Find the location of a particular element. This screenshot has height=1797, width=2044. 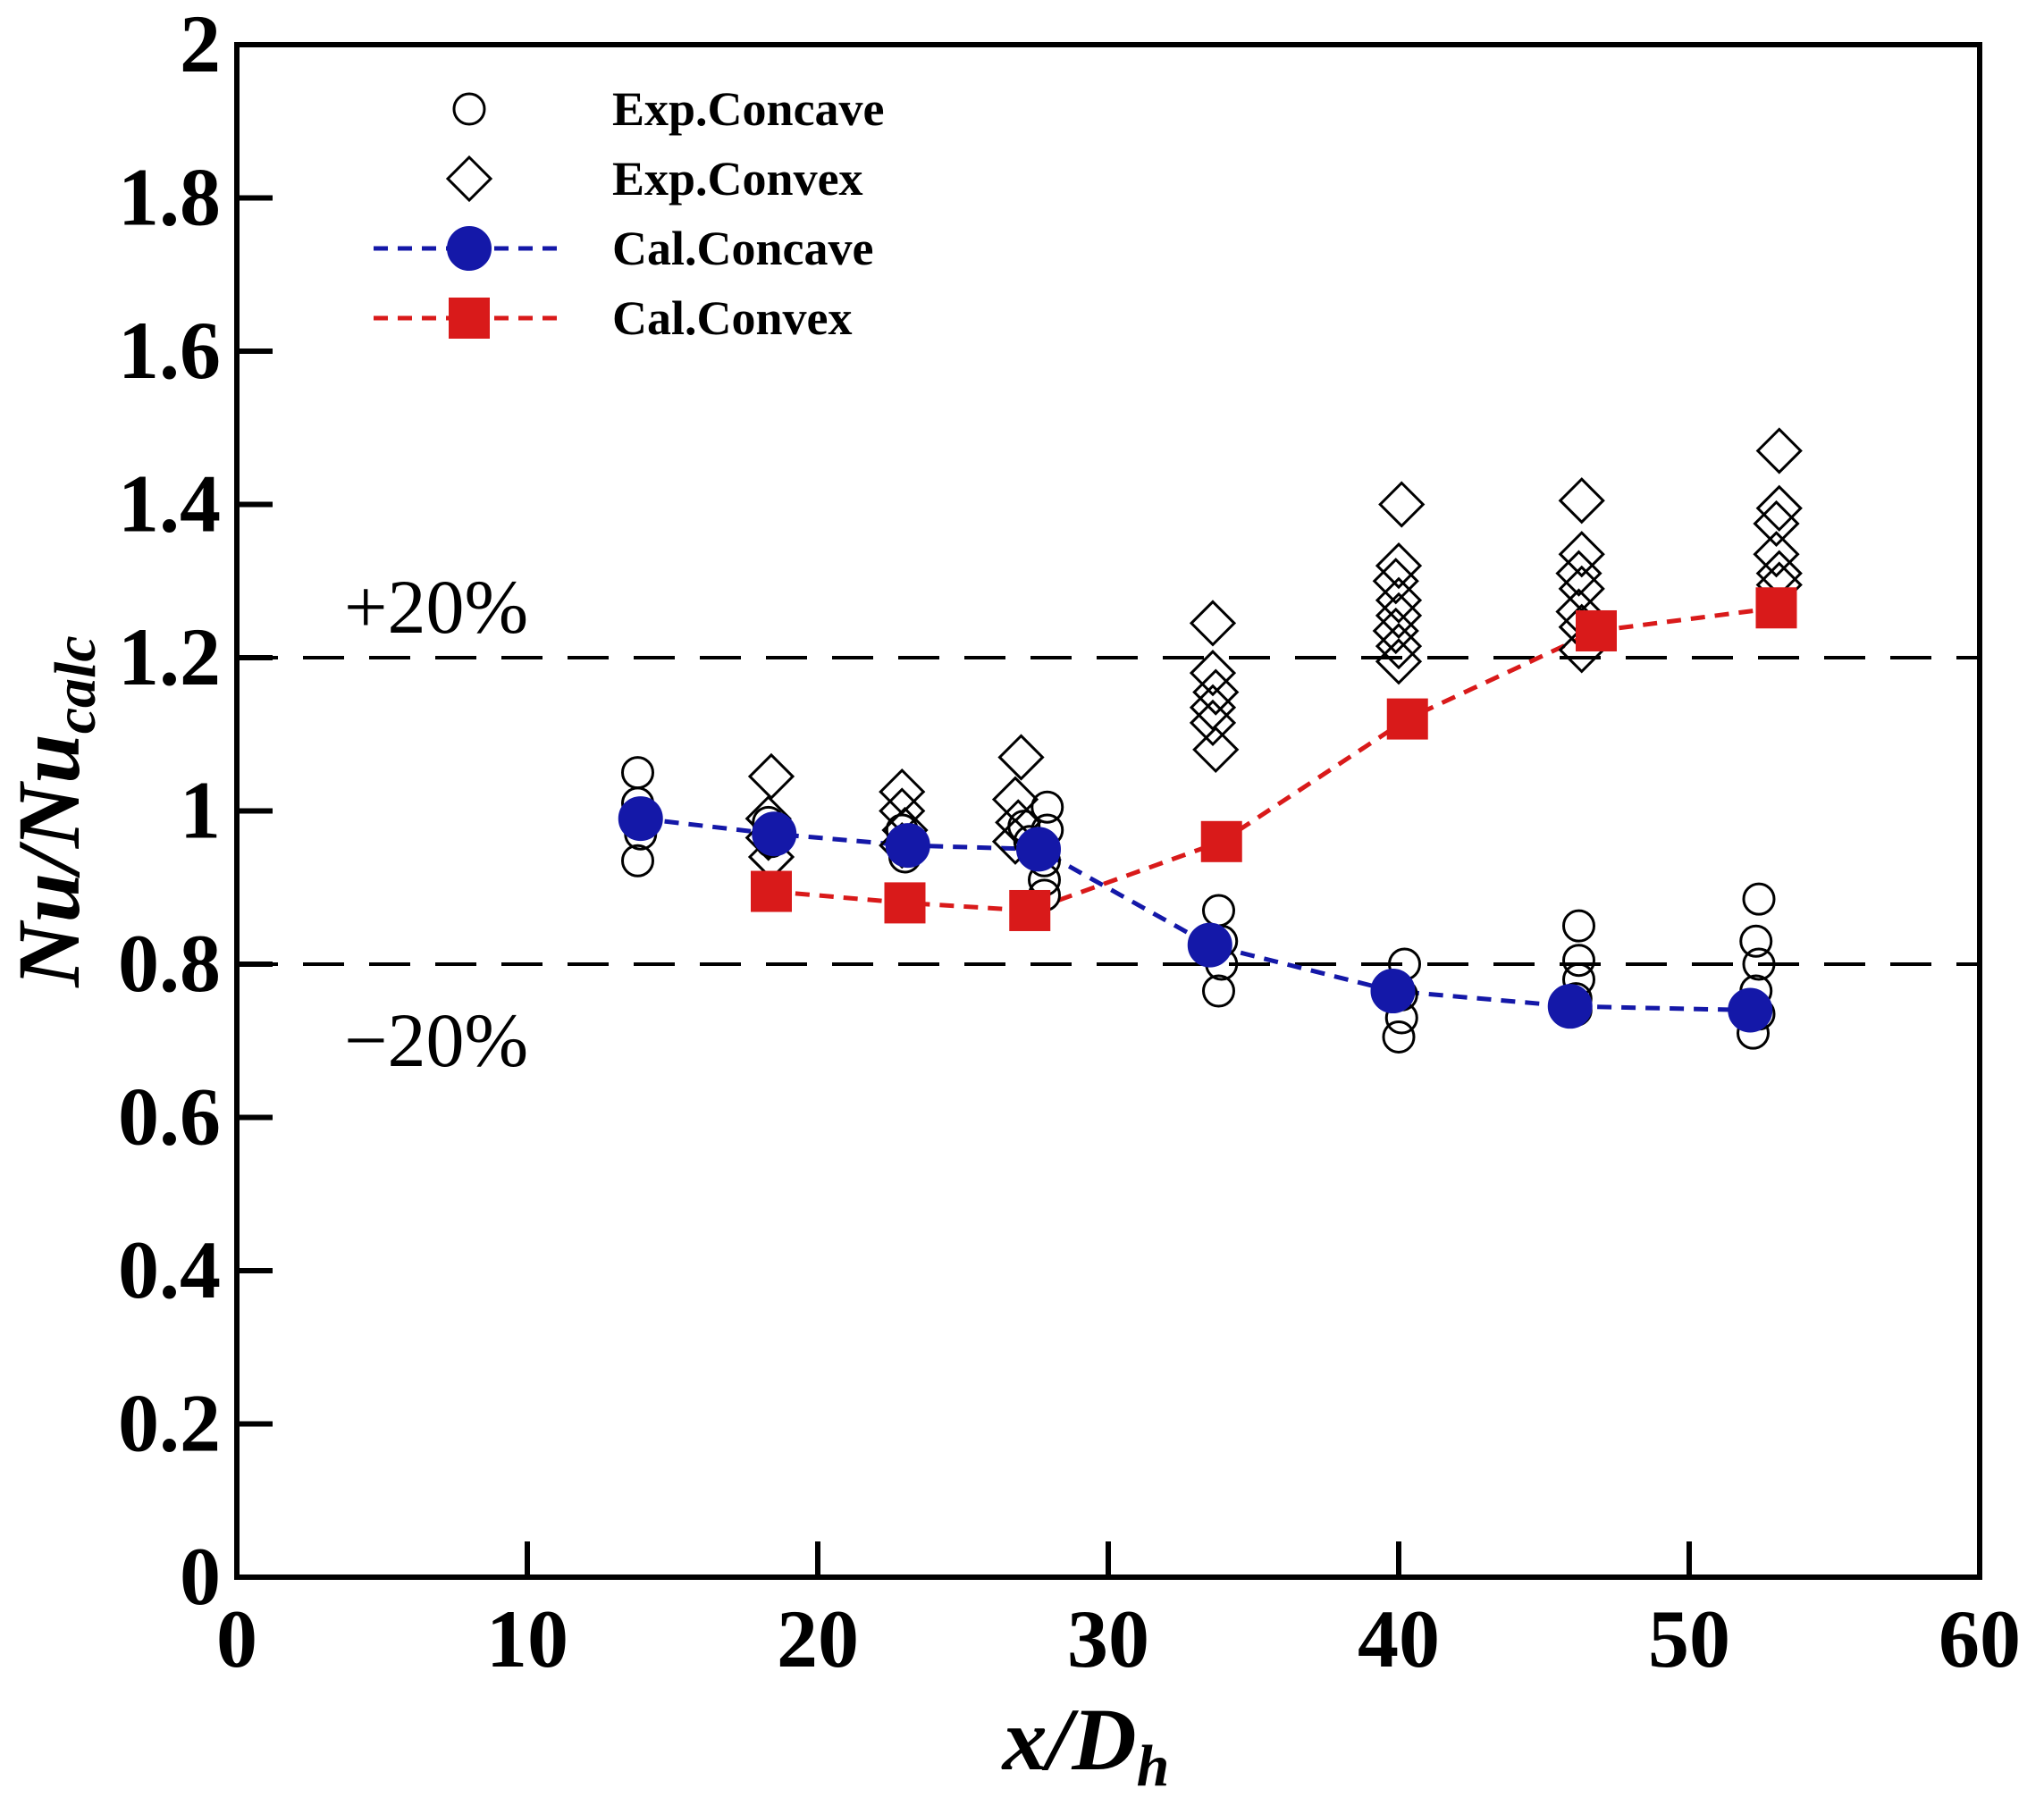

y-tick-label: 0.6 is located at coordinates (169, 1117).